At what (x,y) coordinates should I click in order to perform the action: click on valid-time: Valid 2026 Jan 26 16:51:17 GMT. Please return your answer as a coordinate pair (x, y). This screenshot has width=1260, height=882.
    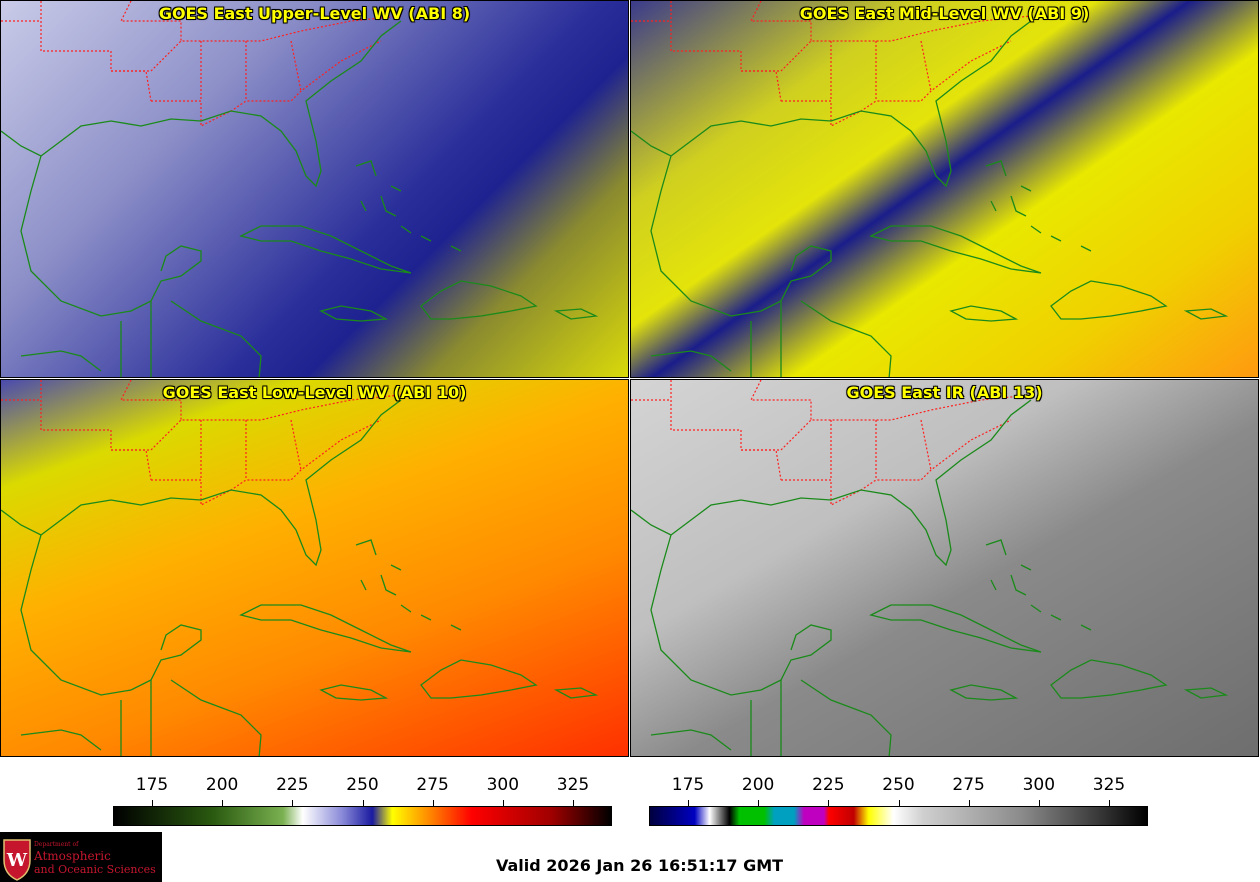
    Looking at the image, I should click on (640, 865).